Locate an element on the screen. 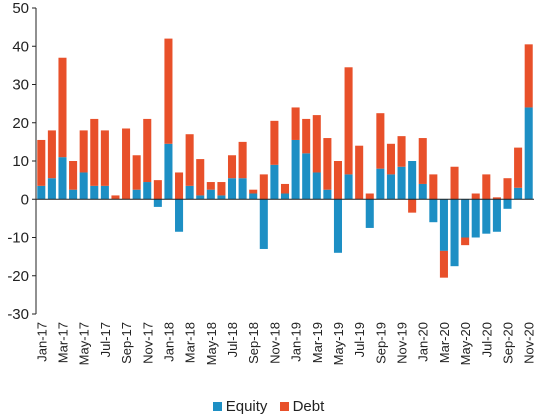  x-tick-label: Mar-18 is located at coordinates (190, 342).